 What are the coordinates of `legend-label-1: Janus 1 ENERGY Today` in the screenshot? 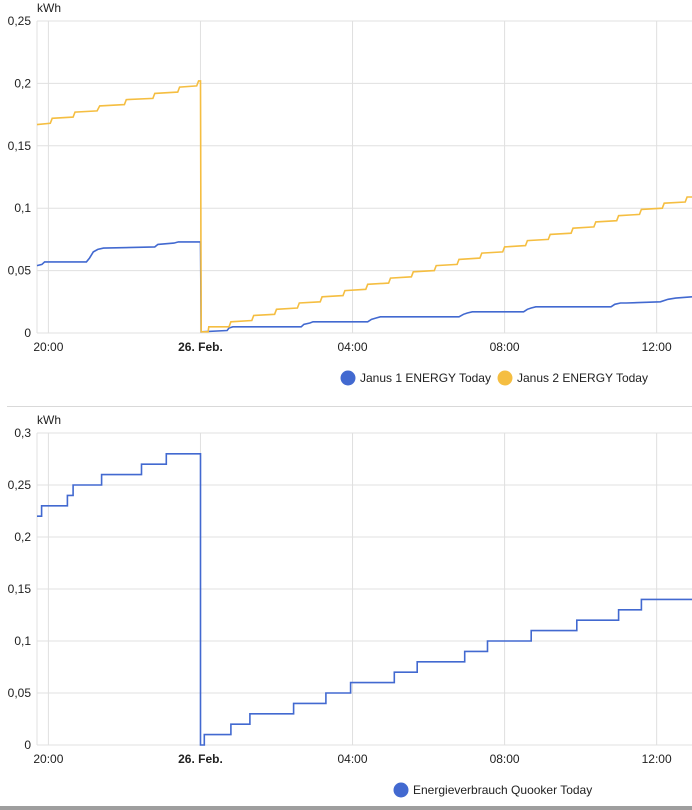 It's located at (425, 378).